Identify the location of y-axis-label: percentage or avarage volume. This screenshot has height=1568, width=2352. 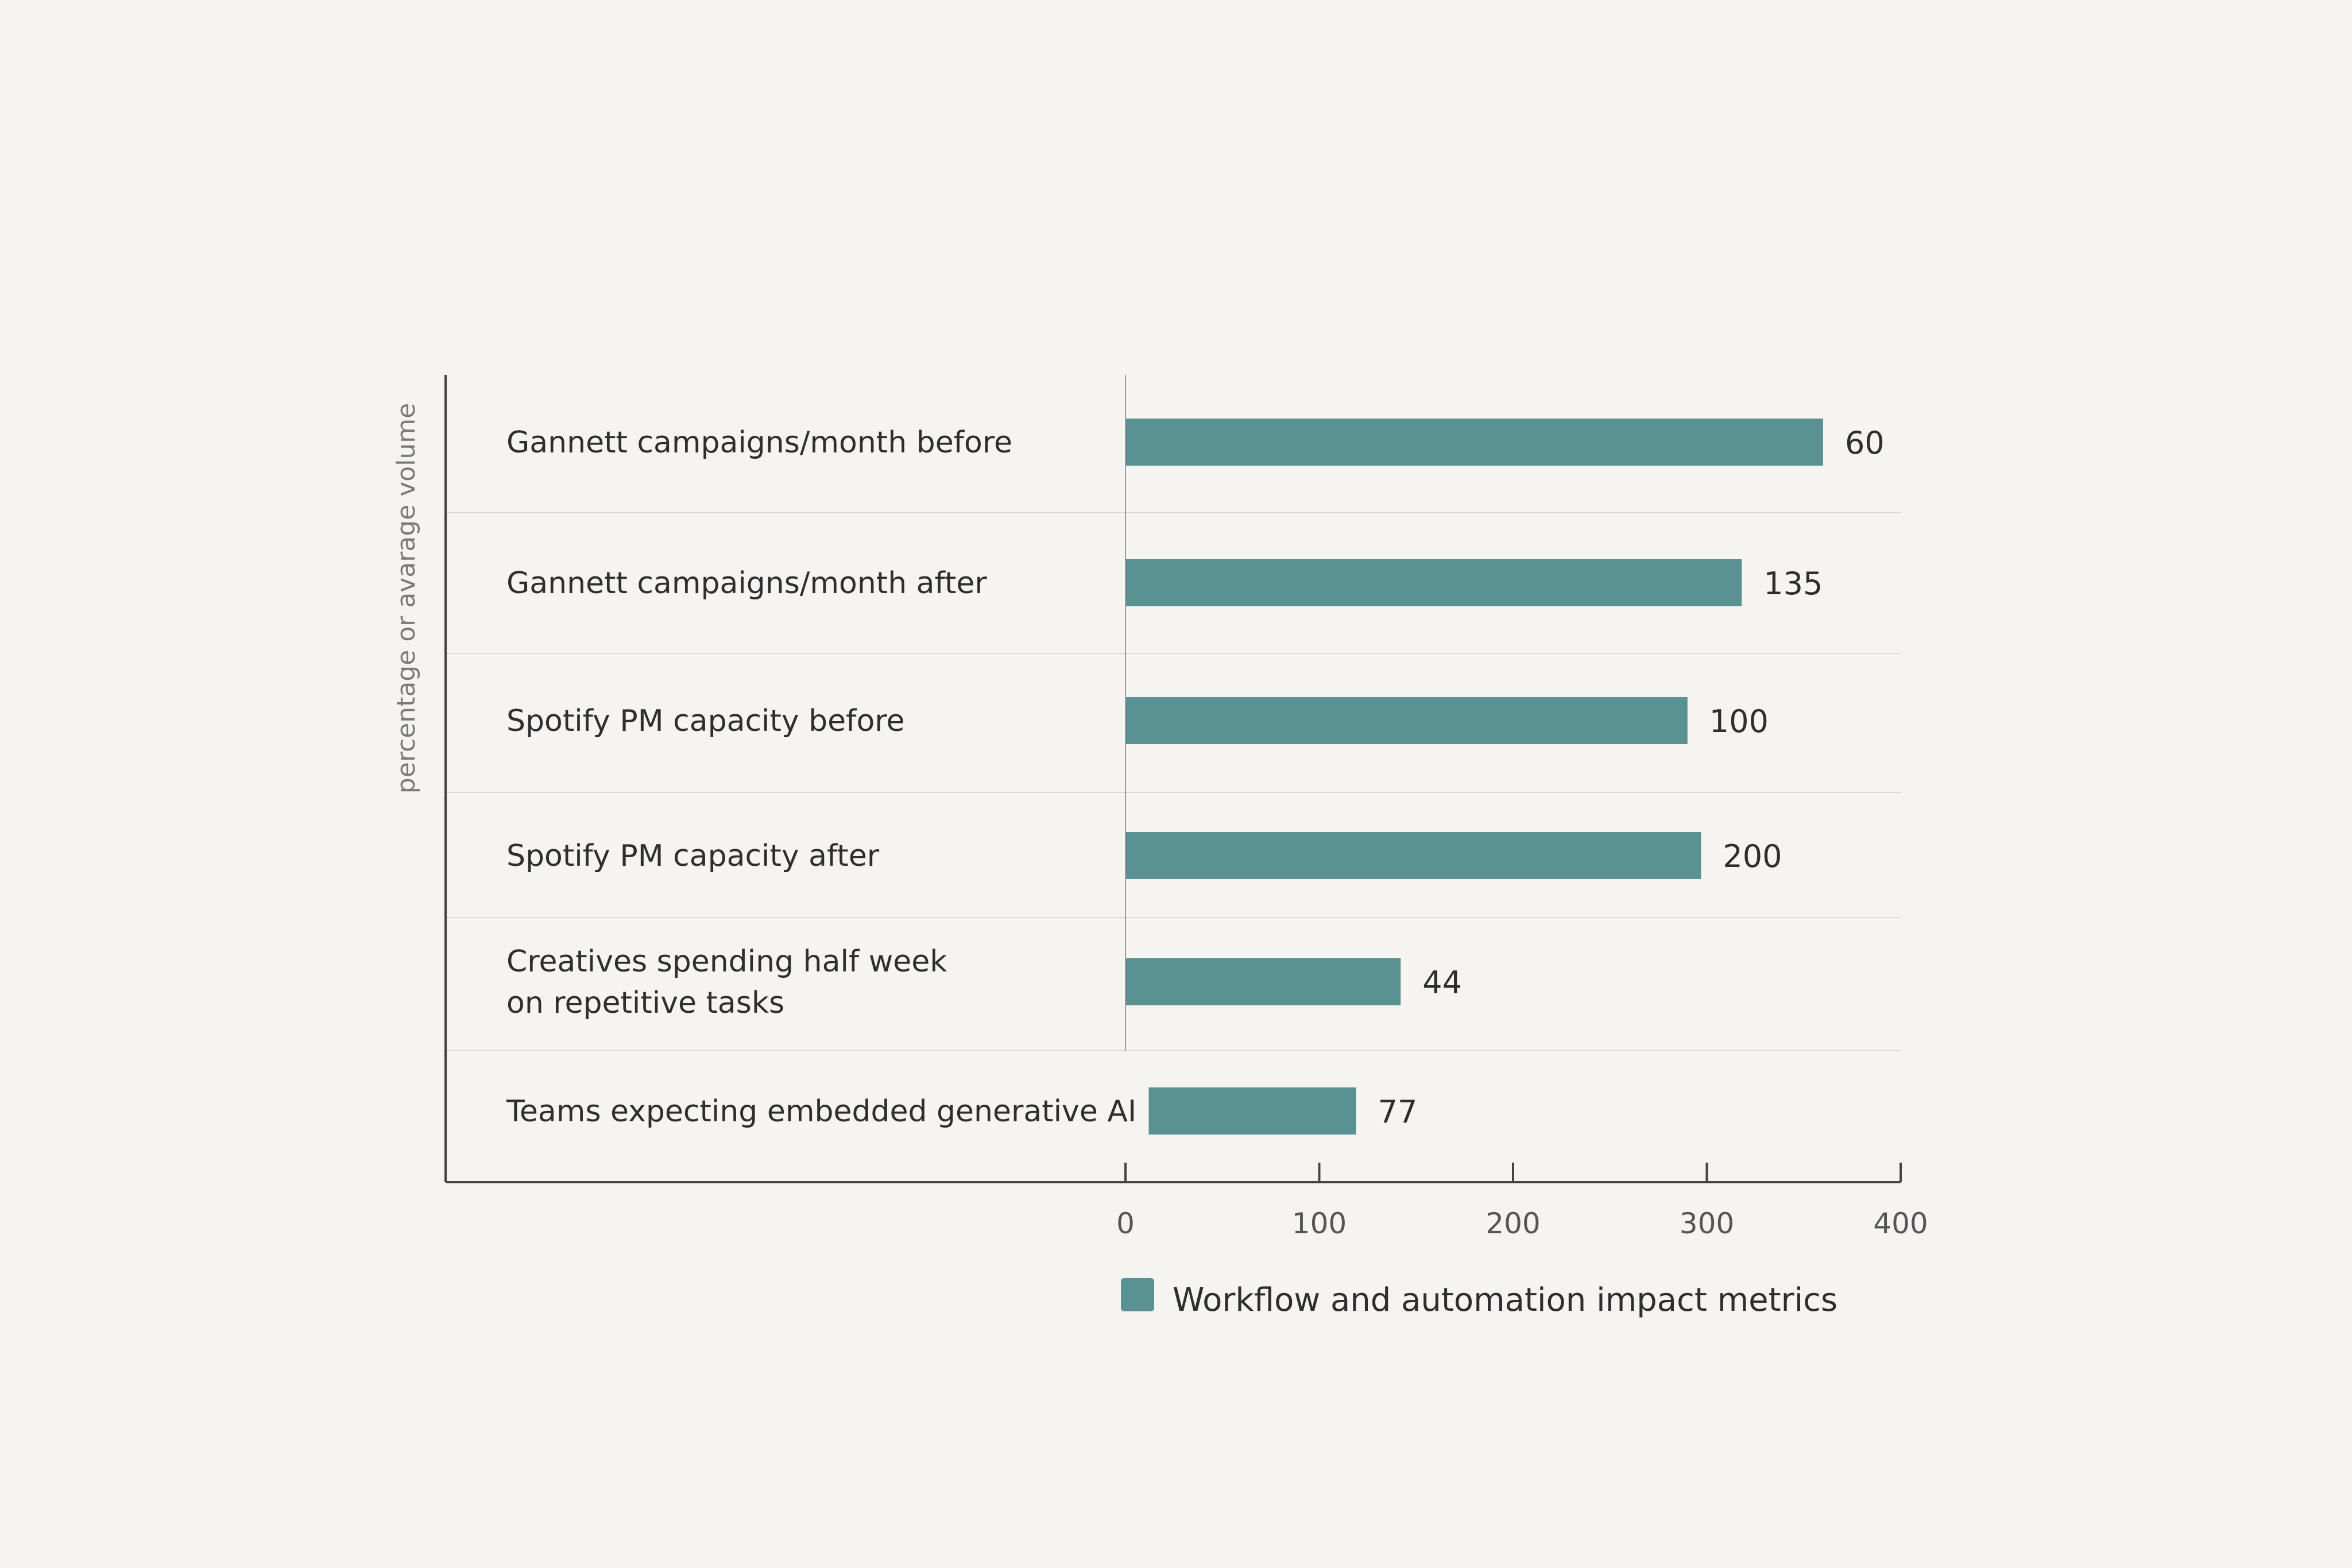
(406, 598).